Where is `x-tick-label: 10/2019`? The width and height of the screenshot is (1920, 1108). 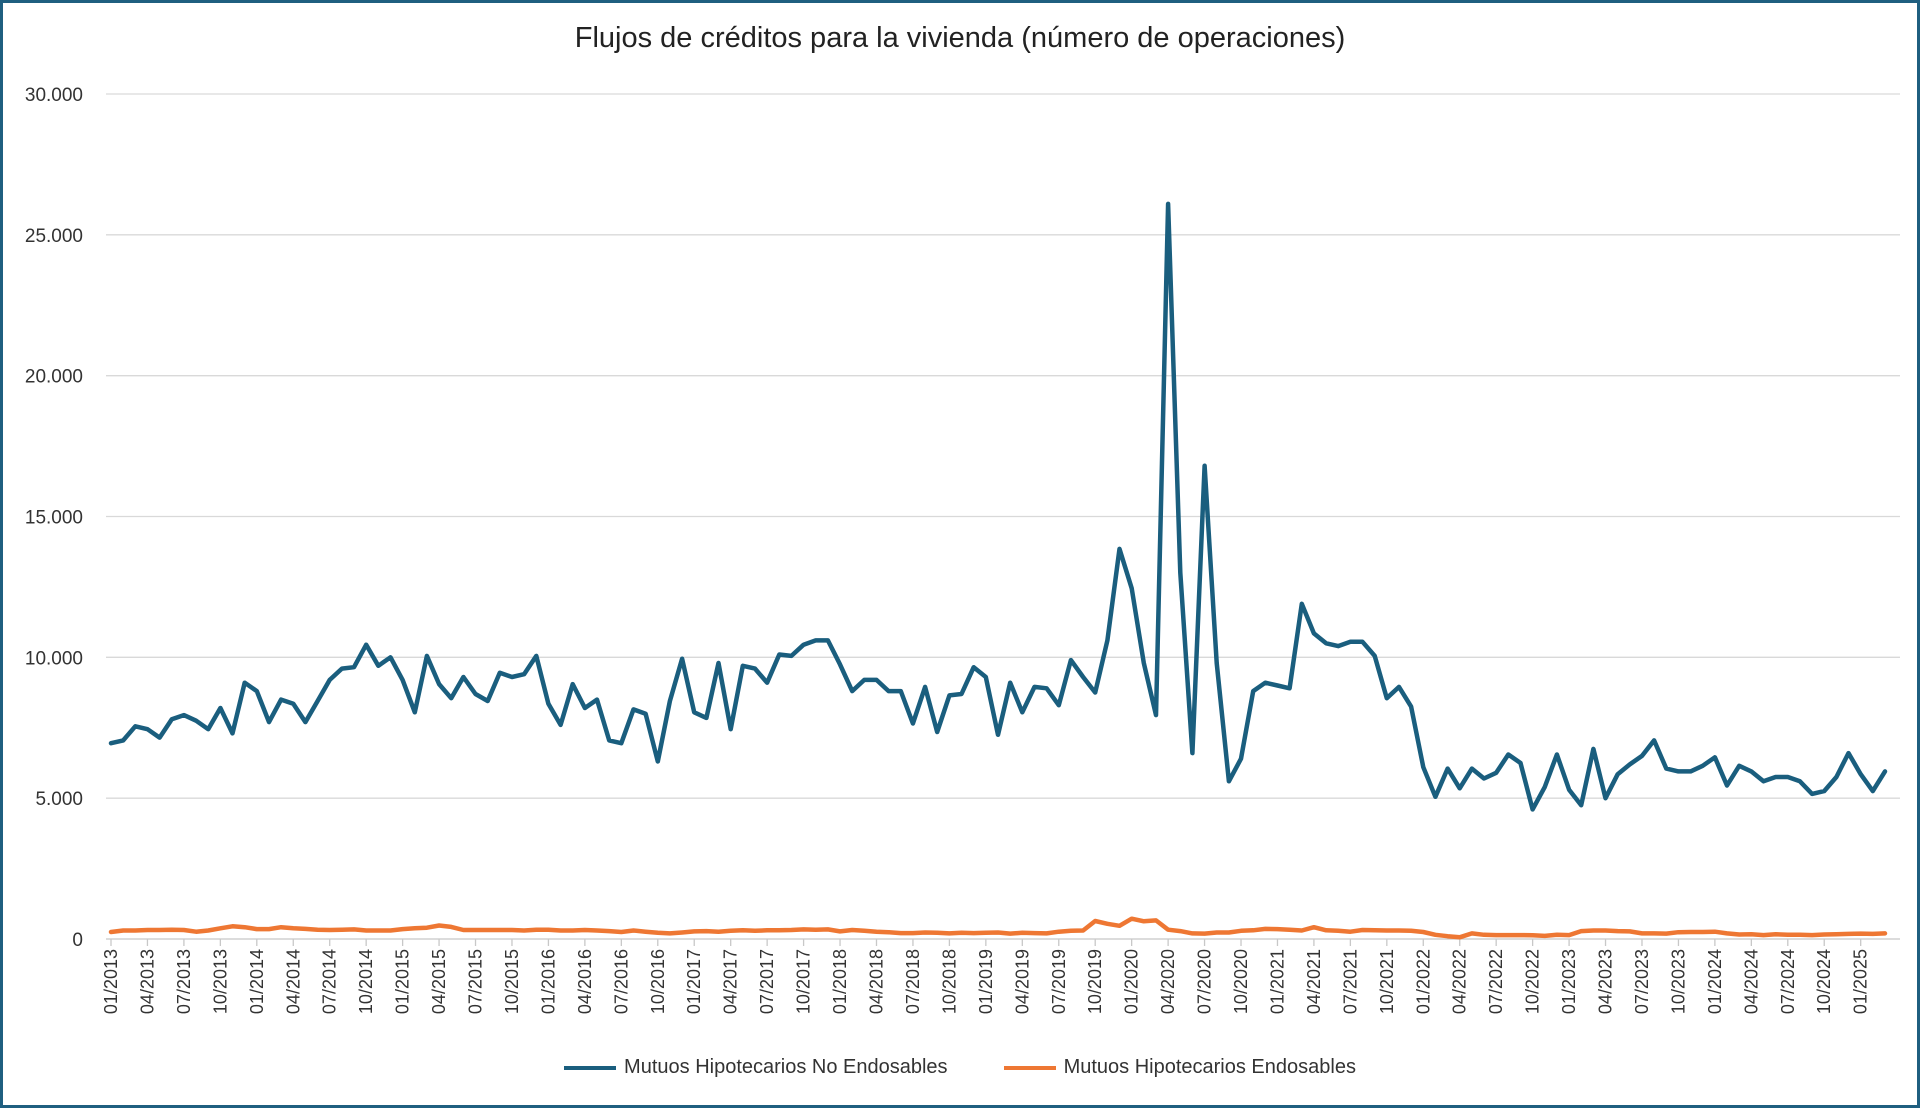
x-tick-label: 10/2019 is located at coordinates (1095, 981).